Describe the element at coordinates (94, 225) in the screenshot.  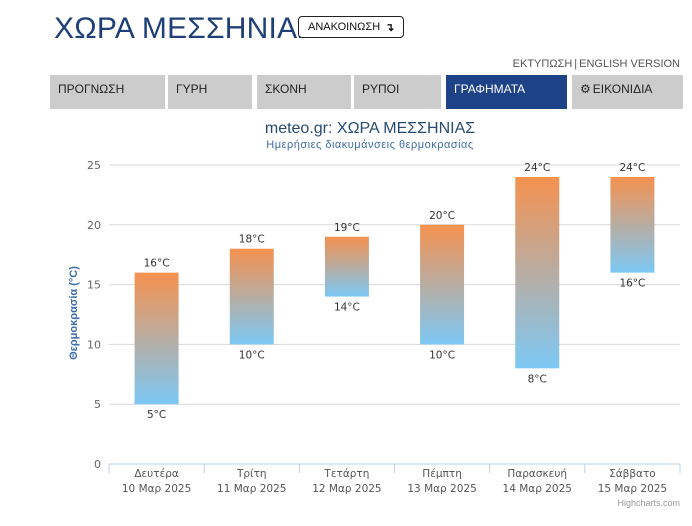
I see `y-tick-label: 20` at that location.